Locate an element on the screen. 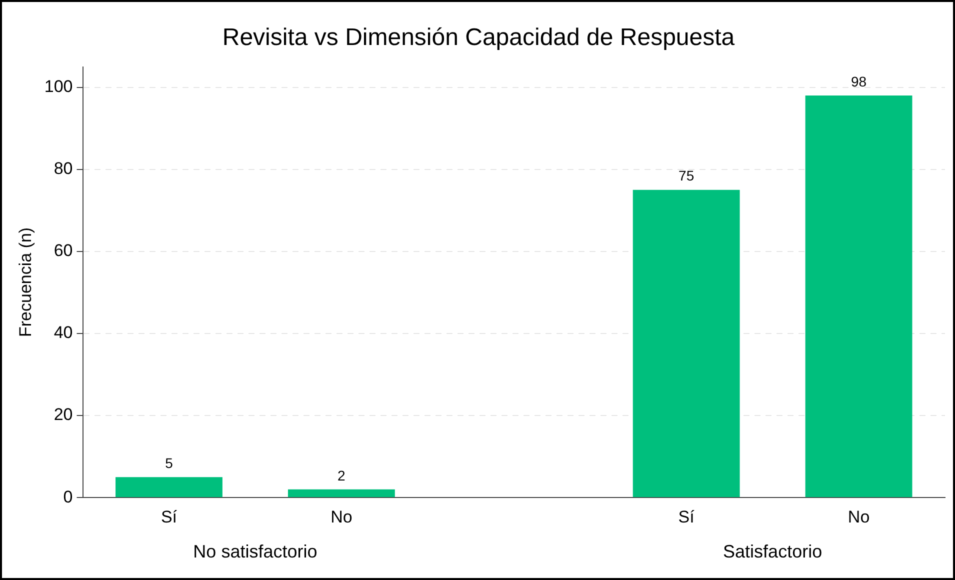 The width and height of the screenshot is (955, 580). chart-title: Revisita vs Dimensión Capacidad de Respuesta is located at coordinates (479, 38).